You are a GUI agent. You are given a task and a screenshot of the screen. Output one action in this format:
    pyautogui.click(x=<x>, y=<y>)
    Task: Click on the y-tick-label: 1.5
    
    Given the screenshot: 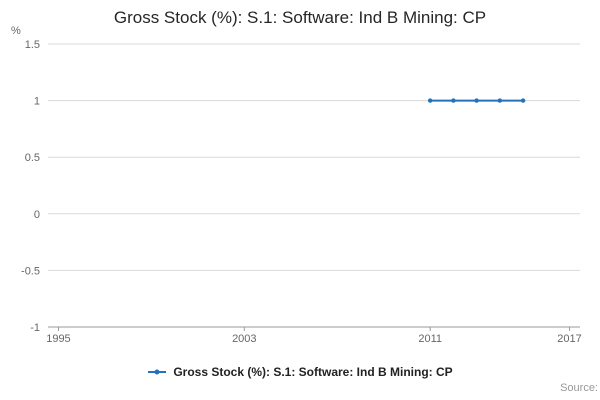 What is the action you would take?
    pyautogui.click(x=32, y=45)
    